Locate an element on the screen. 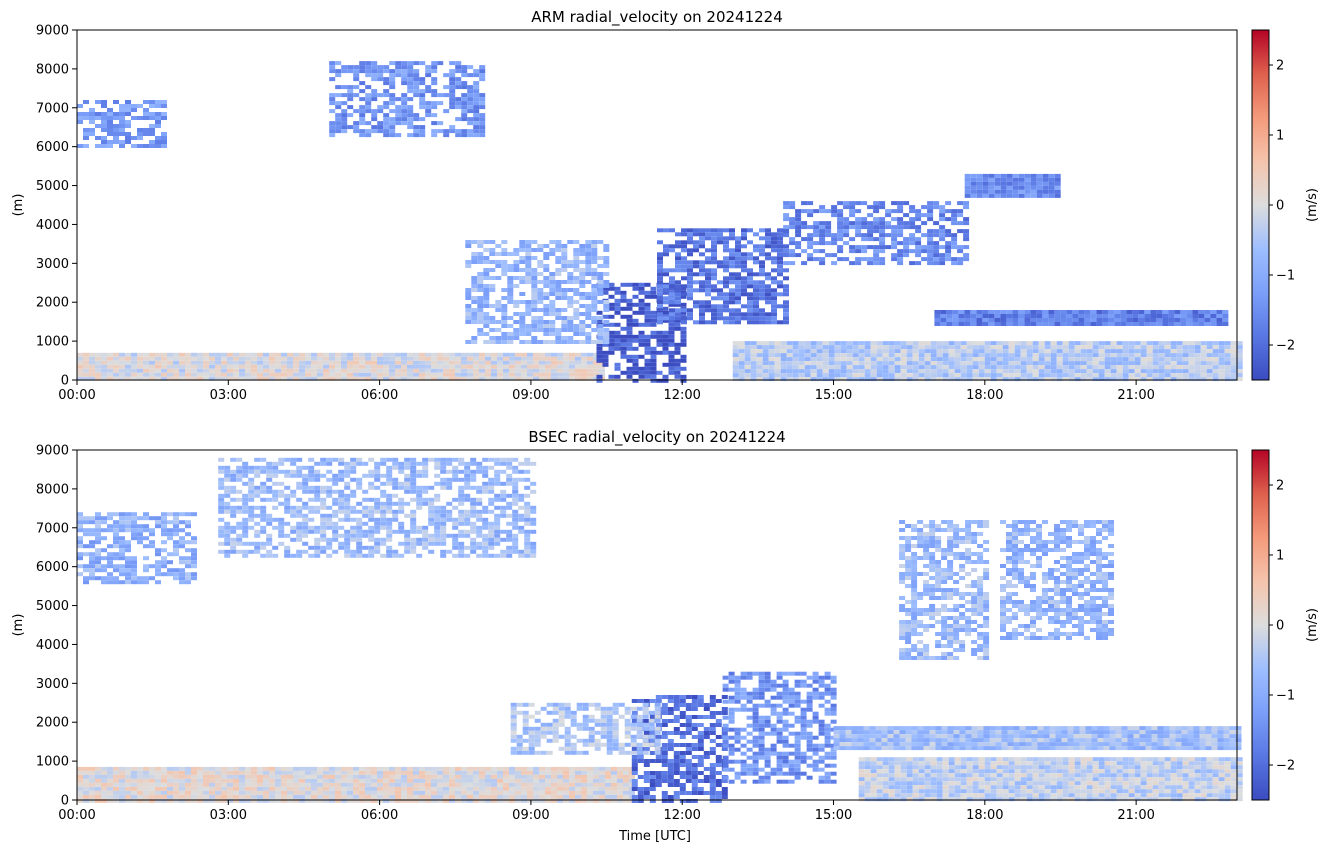  x-tick-label: 18:00 is located at coordinates (984, 395).